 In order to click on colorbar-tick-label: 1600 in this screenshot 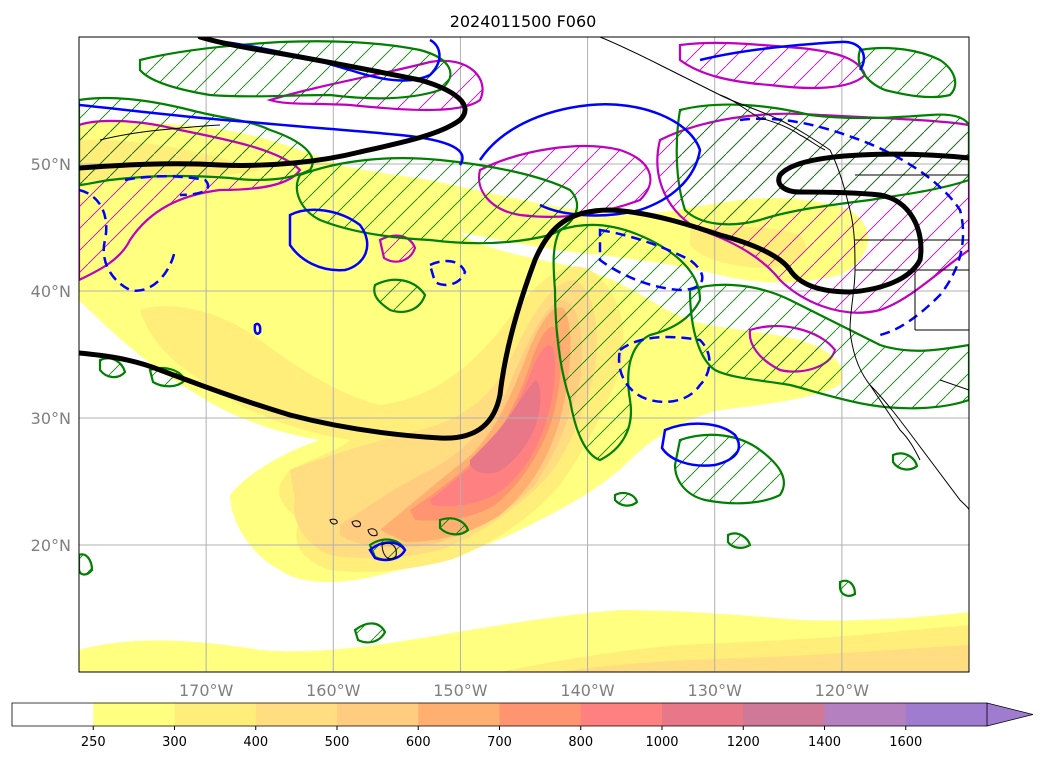, I will do `click(905, 742)`.